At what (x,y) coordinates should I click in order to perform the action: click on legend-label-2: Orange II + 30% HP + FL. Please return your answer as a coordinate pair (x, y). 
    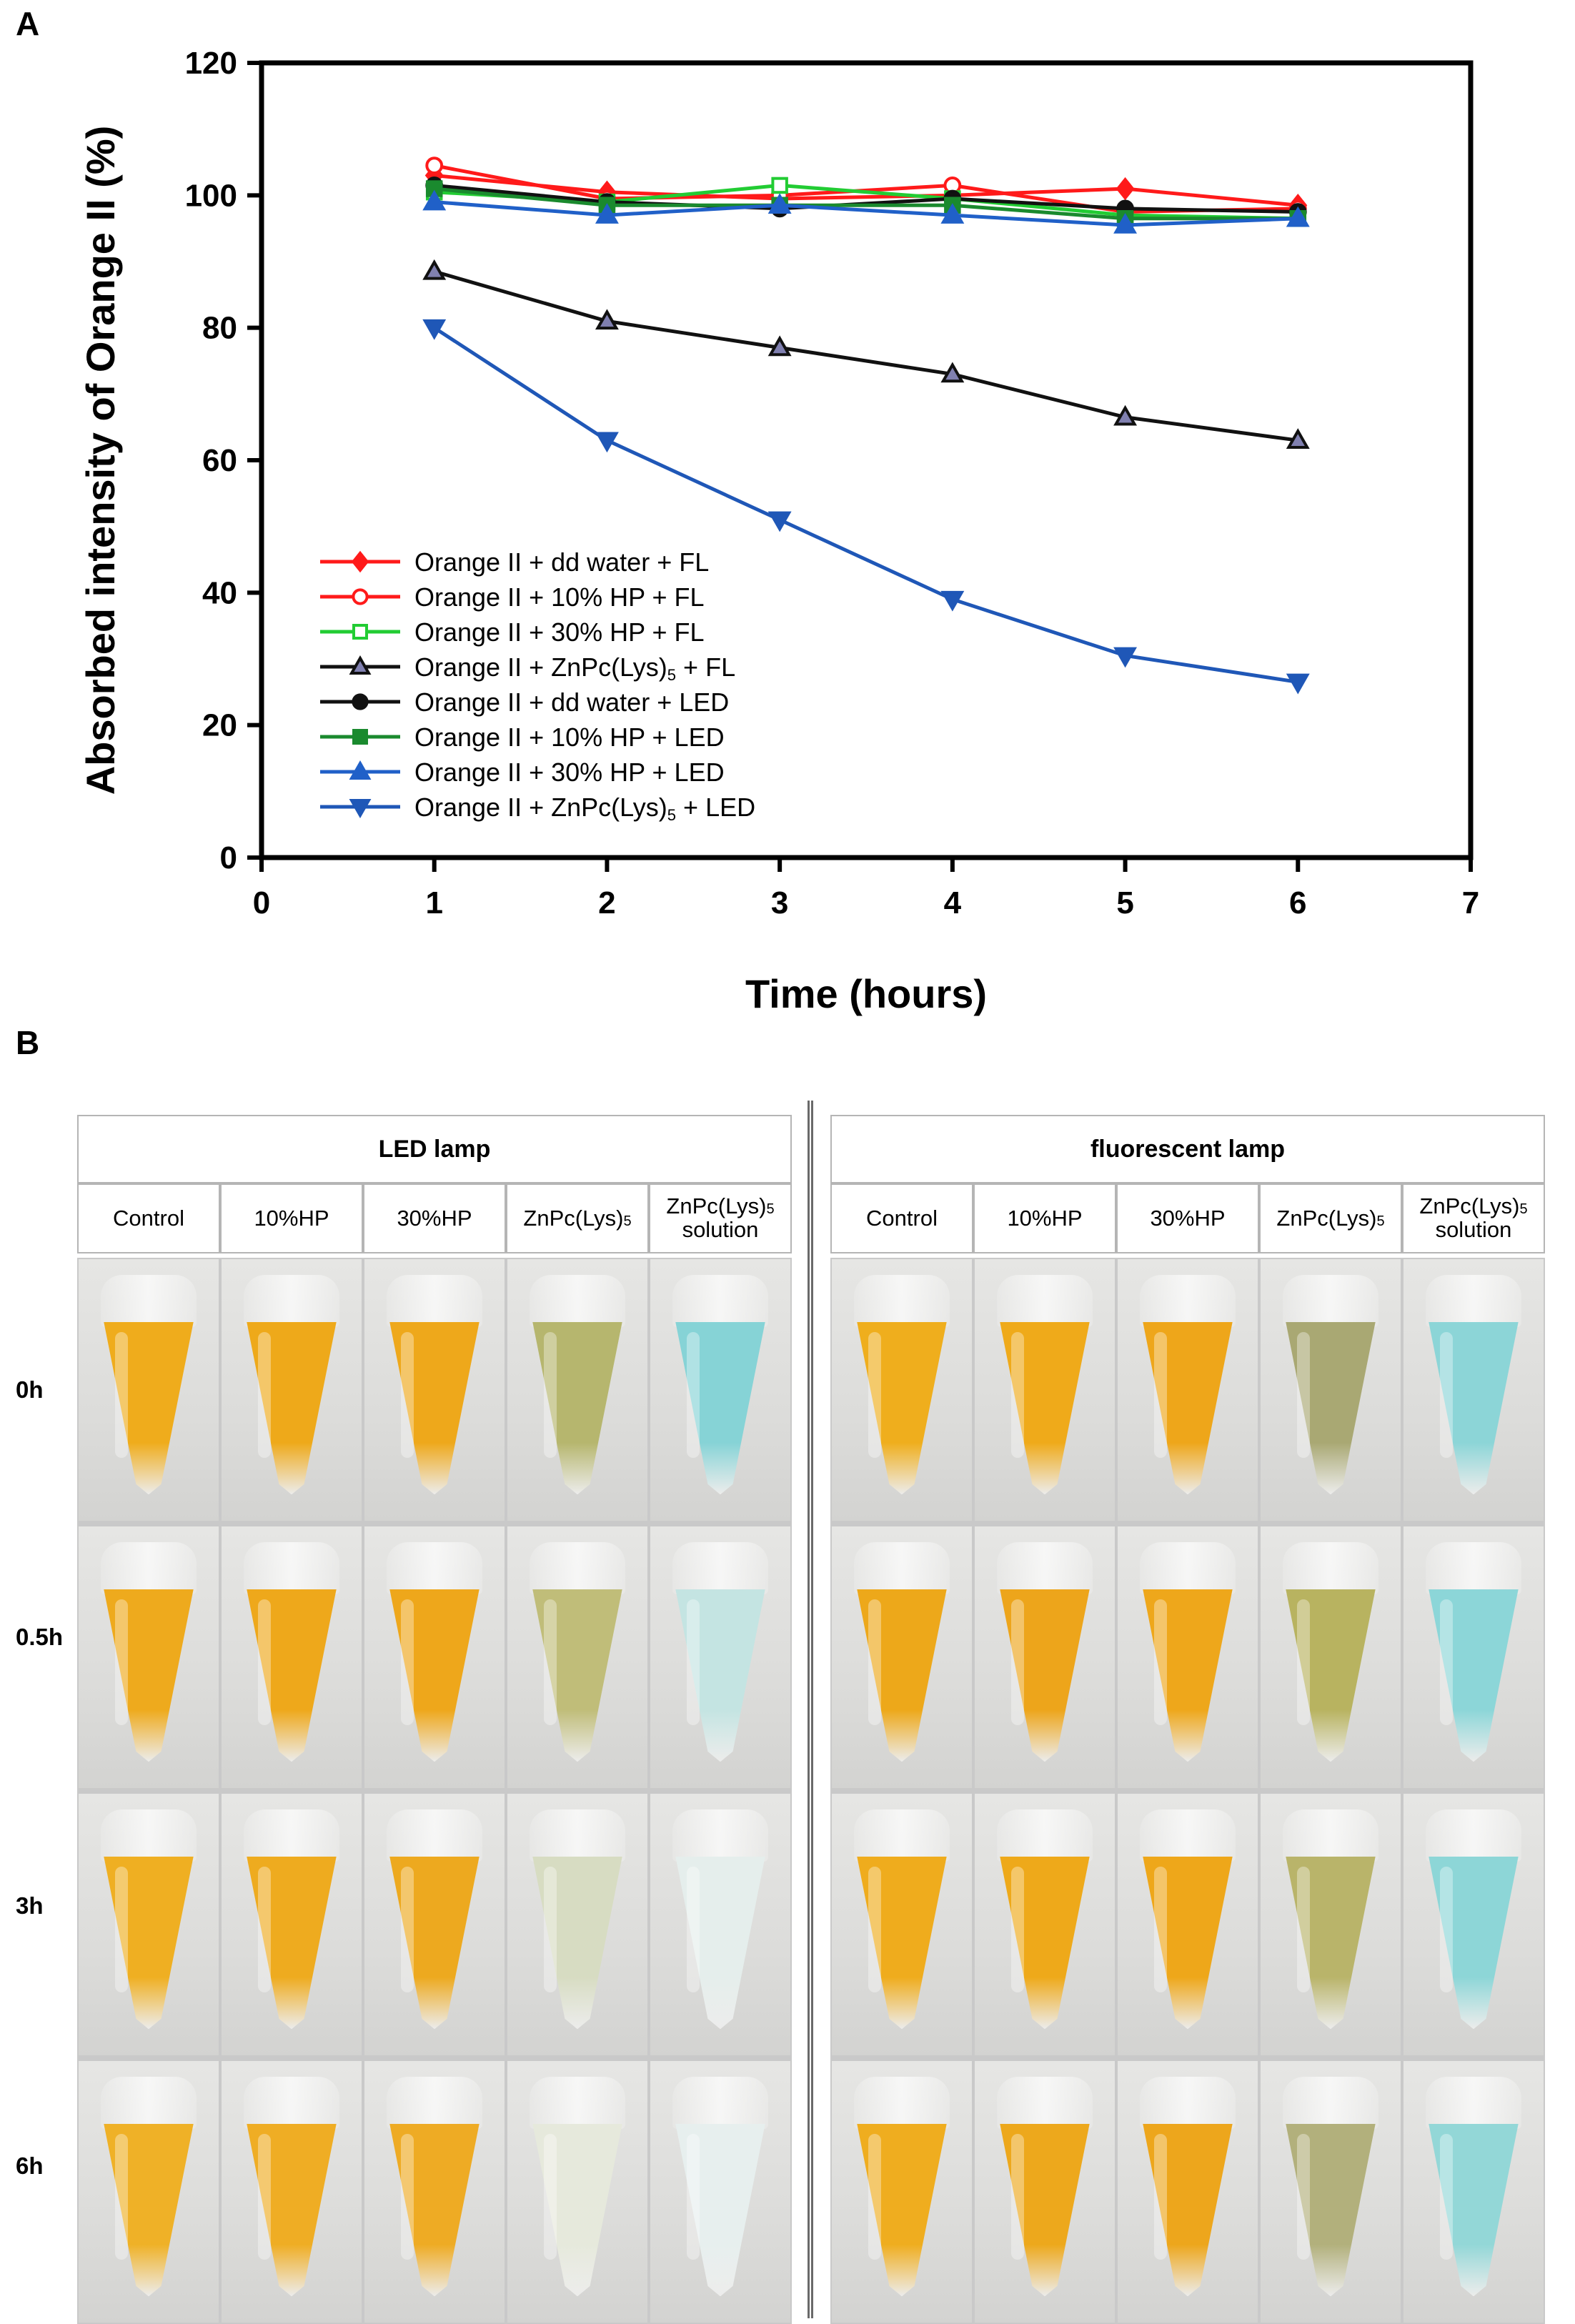
    Looking at the image, I should click on (559, 632).